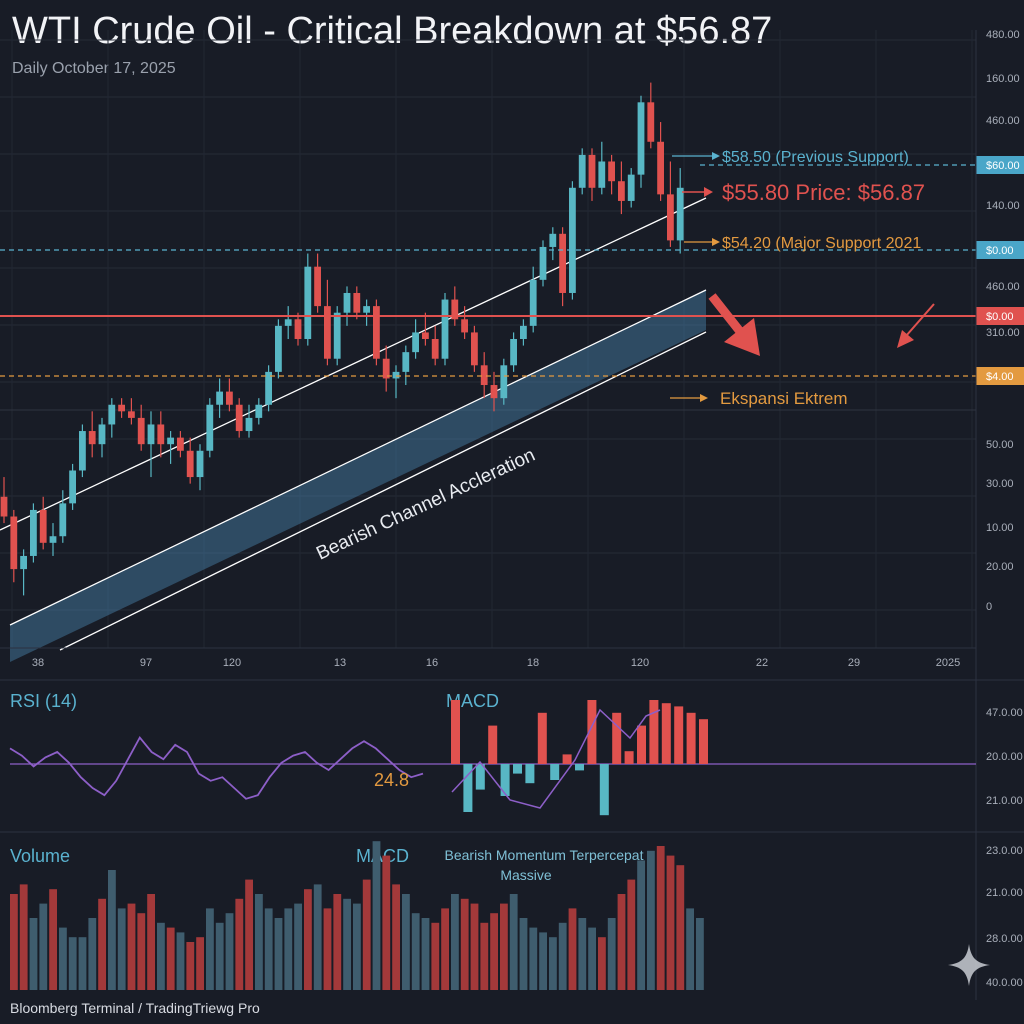 The image size is (1024, 1024). Describe the element at coordinates (1003, 333) in the screenshot. I see `y-tick-label: 310.00` at that location.